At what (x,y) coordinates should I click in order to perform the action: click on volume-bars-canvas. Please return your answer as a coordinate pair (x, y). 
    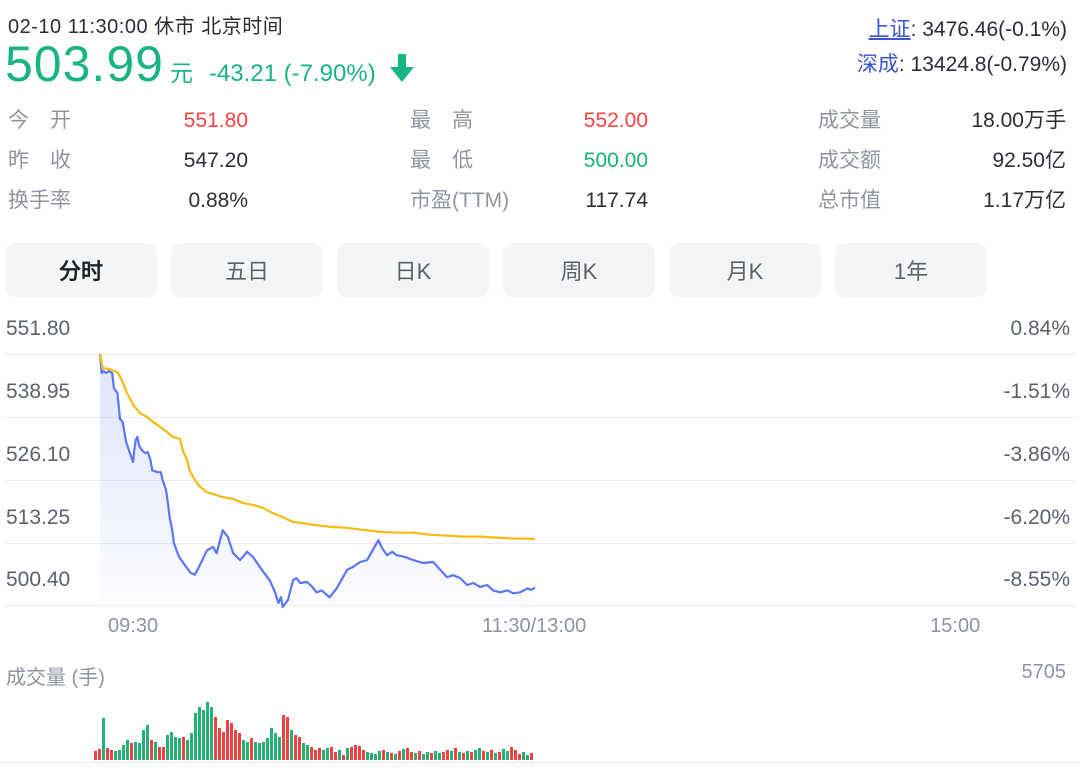
    Looking at the image, I should click on (540, 729).